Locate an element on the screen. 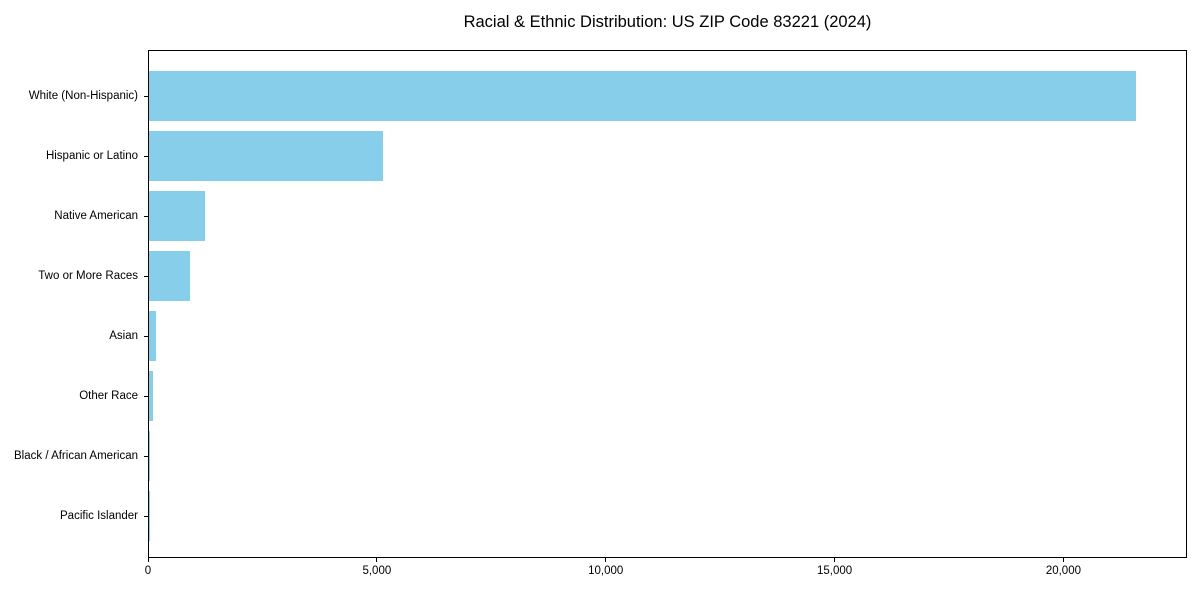 This screenshot has height=600, width=1200. bar-row: Other Race is located at coordinates (632, 396).